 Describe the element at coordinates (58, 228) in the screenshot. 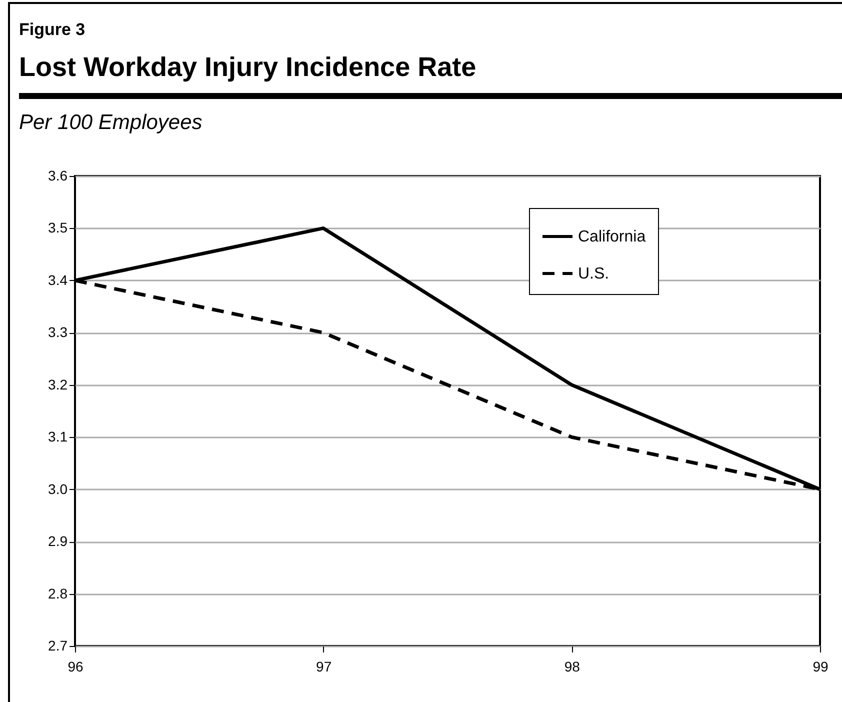

I see `y-tick-label: 3.5` at that location.